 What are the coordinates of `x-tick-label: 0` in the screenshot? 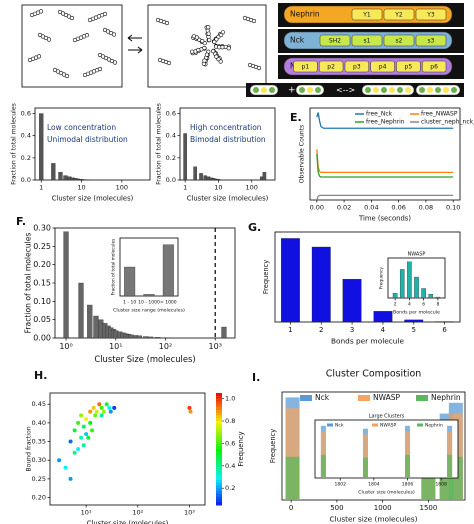 It's located at (291, 508).